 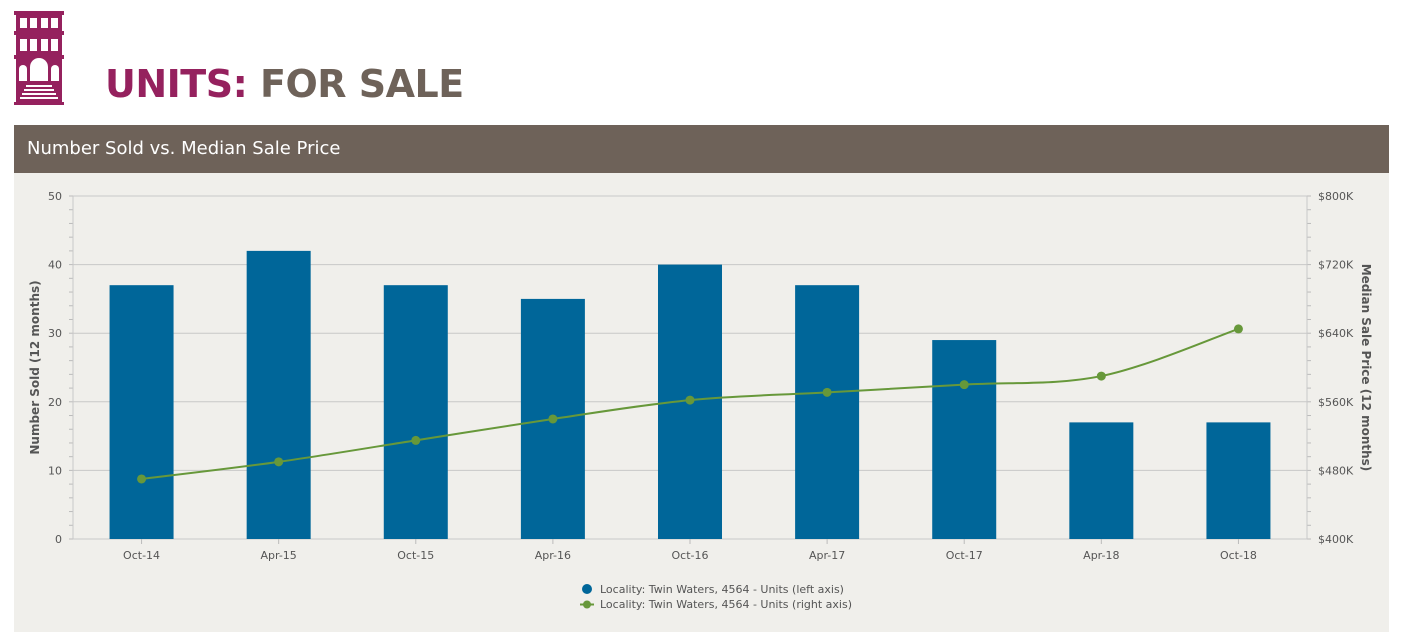 What do you see at coordinates (362, 84) in the screenshot?
I see `page-title-part2: FOR SALE` at bounding box center [362, 84].